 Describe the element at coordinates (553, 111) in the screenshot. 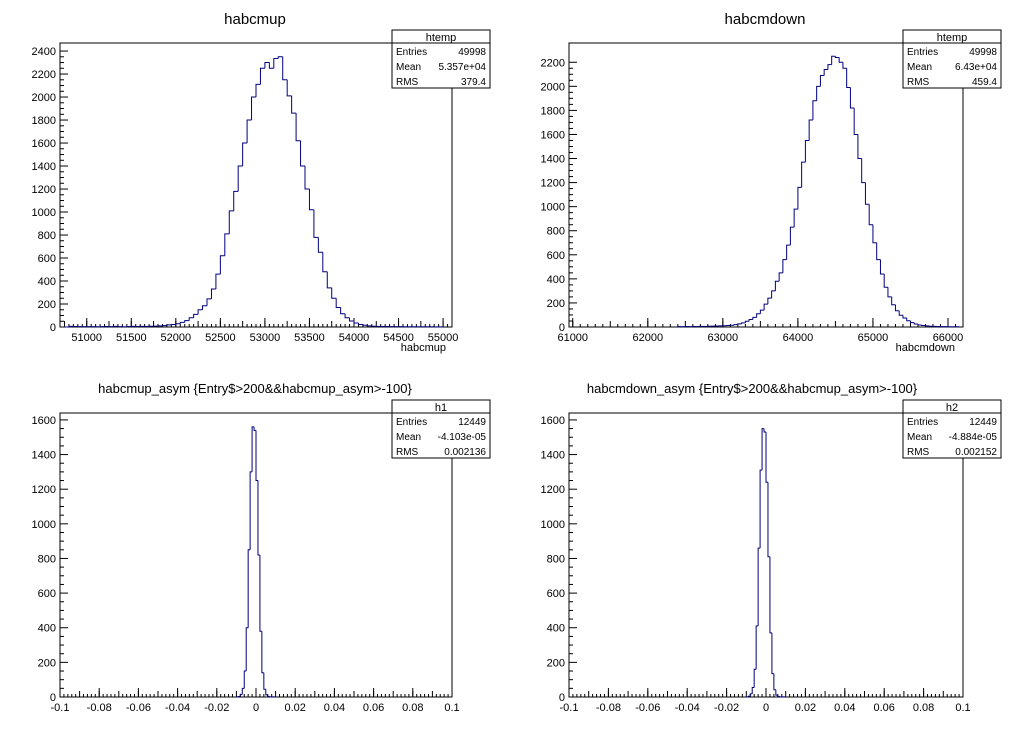

I see `y-tick-label: 1800` at that location.